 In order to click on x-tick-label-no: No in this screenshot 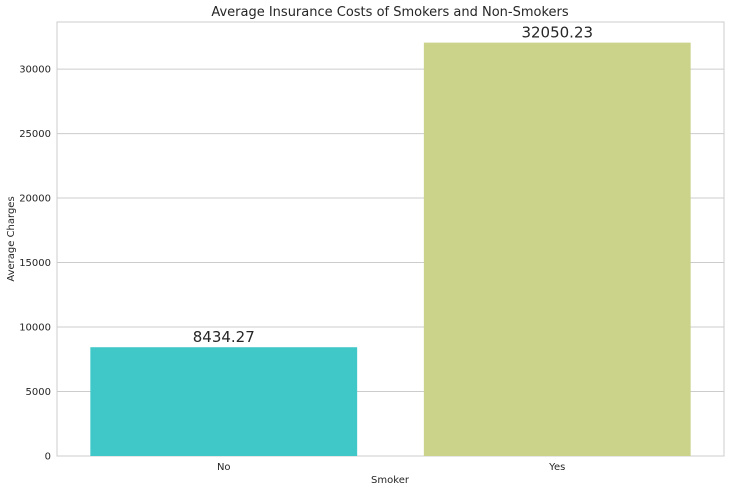, I will do `click(224, 467)`.